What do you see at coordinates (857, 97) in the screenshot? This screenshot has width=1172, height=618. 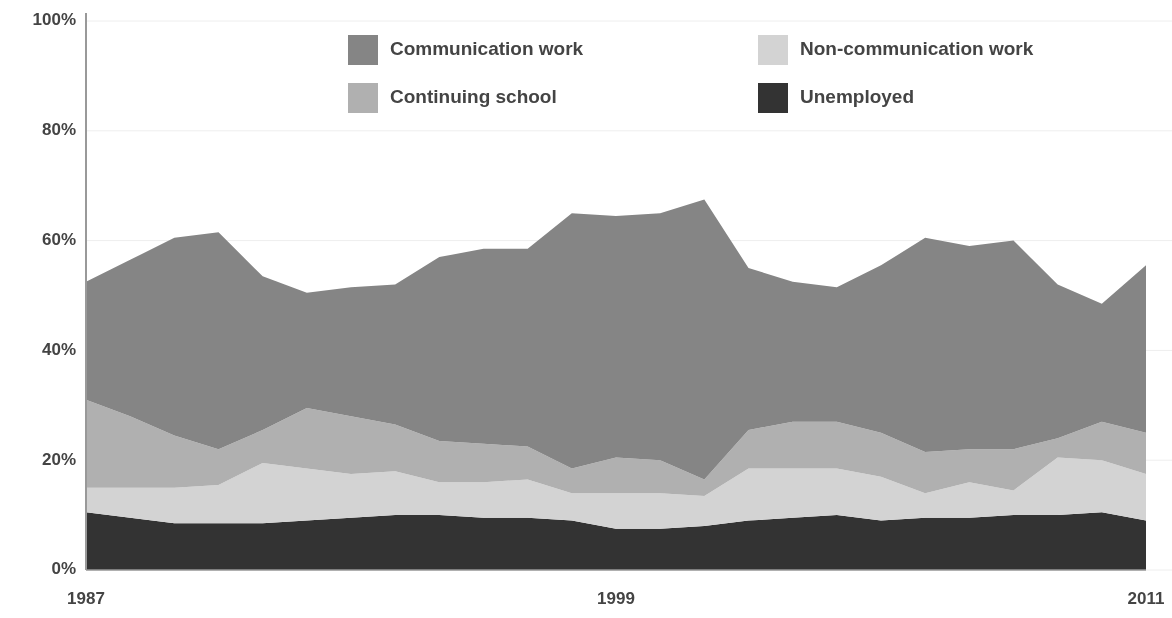 I see `legend-label: Unemployed` at bounding box center [857, 97].